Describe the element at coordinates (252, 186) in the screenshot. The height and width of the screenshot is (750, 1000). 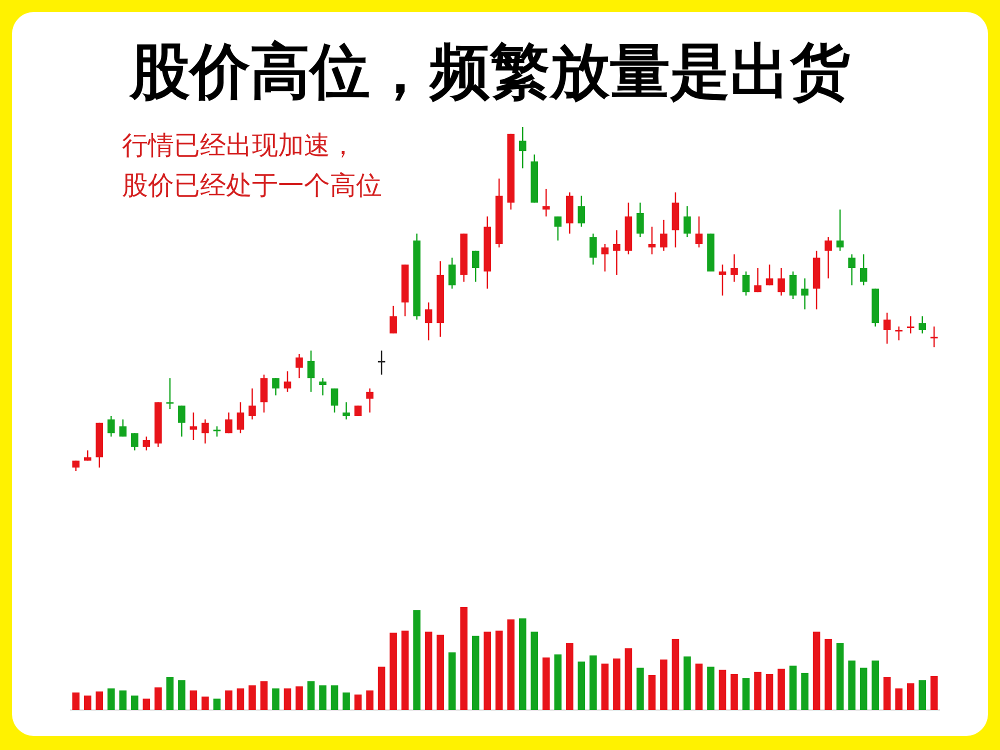
I see `annotation: 股价已经处于一个高位` at that location.